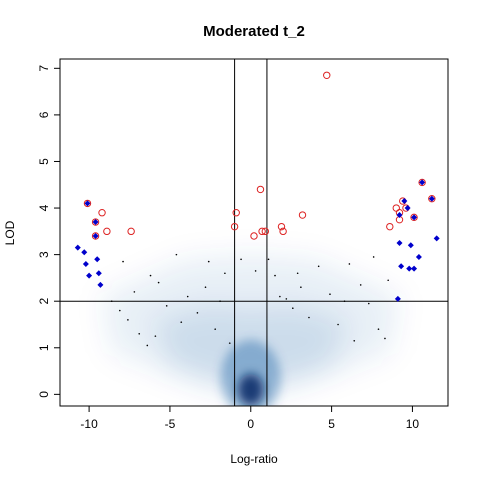 The width and height of the screenshot is (480, 480). I want to click on x-tick-label: 0, so click(250, 424).